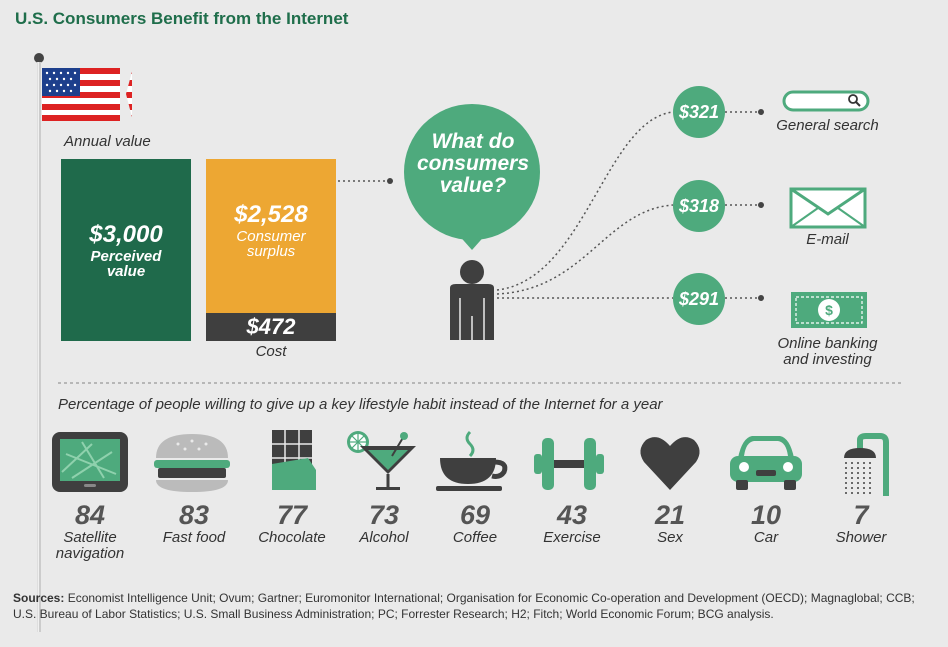  I want to click on banking-value-circle: $291, so click(699, 299).